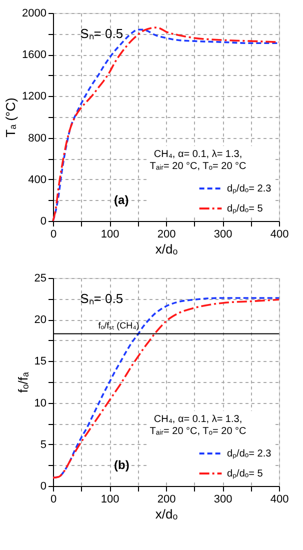  I want to click on ref-line-label: fₒ/fₛₜ (CH₄), so click(119, 325).